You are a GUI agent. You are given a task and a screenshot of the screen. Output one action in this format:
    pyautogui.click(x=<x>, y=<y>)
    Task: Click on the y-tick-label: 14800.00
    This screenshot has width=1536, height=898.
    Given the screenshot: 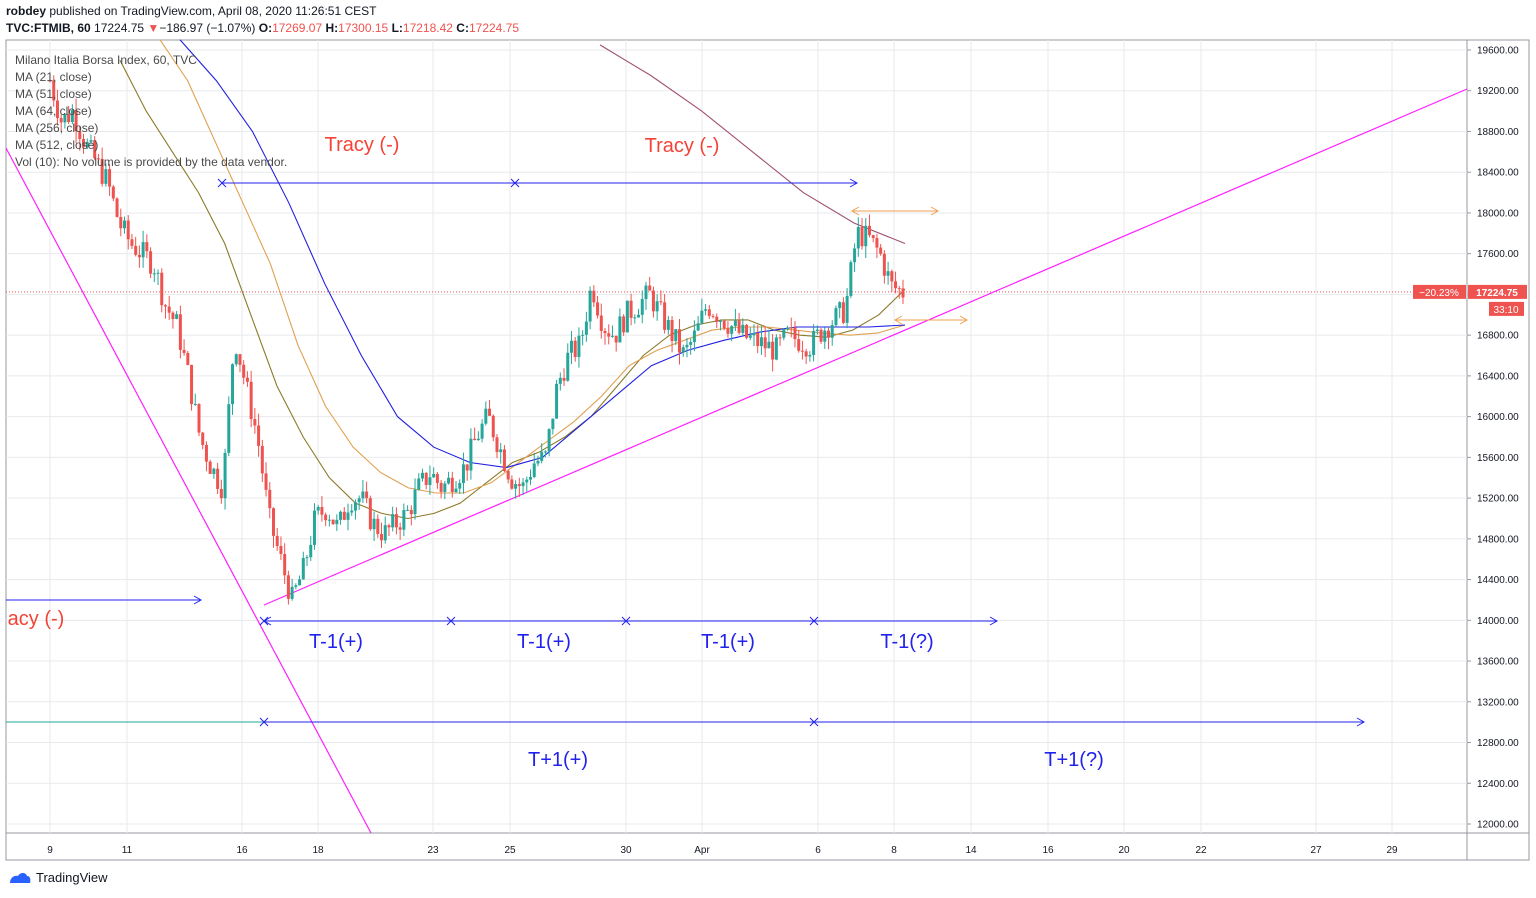 What is the action you would take?
    pyautogui.click(x=1498, y=539)
    